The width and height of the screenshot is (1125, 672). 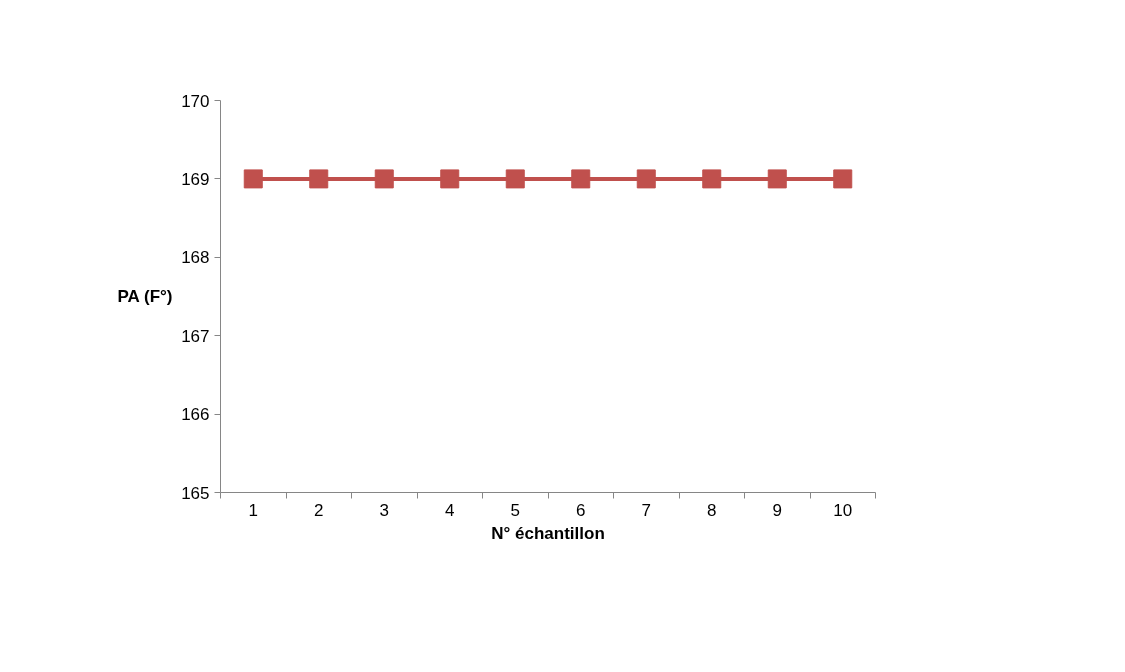 I want to click on x-tick-label: 1, so click(x=253, y=510).